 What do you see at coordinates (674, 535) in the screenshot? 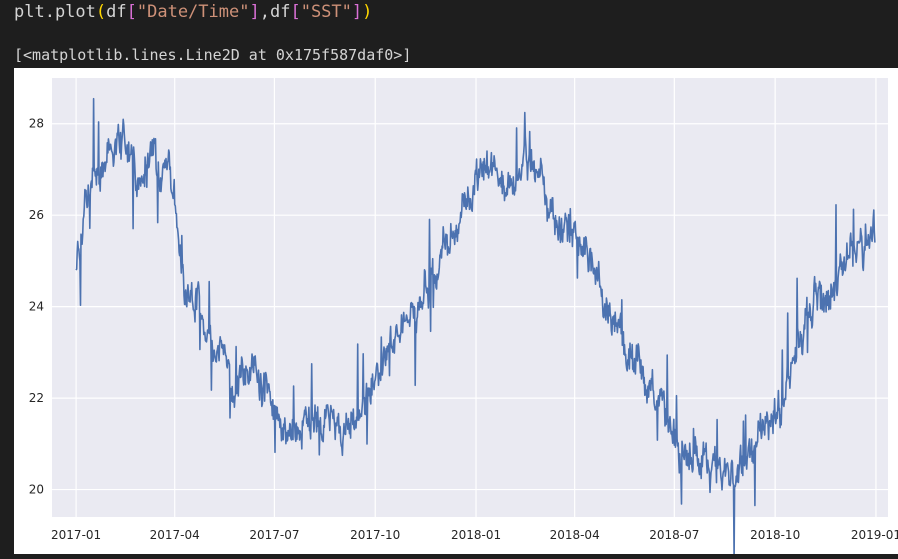
I see `x-tick-label: 2018-07` at bounding box center [674, 535].